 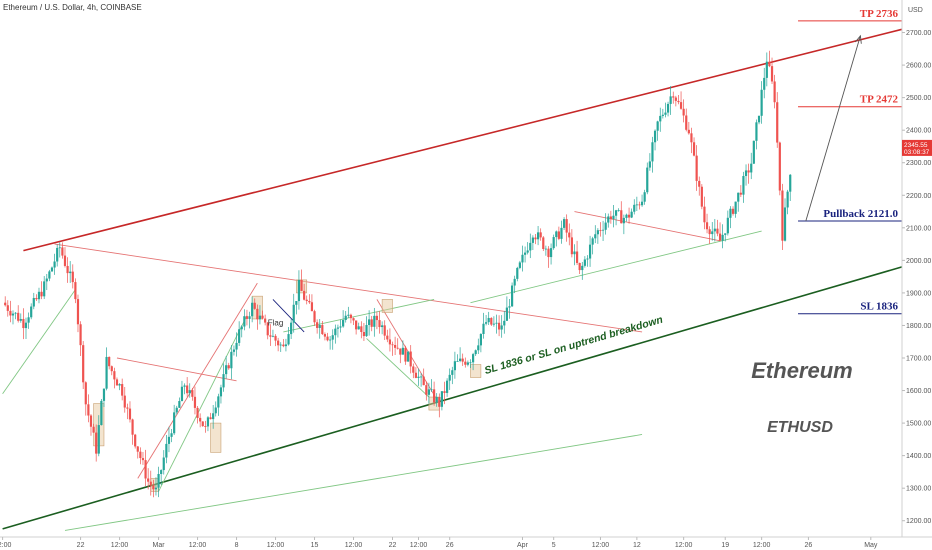 What do you see at coordinates (197, 380) in the screenshot?
I see `rise-red-line` at bounding box center [197, 380].